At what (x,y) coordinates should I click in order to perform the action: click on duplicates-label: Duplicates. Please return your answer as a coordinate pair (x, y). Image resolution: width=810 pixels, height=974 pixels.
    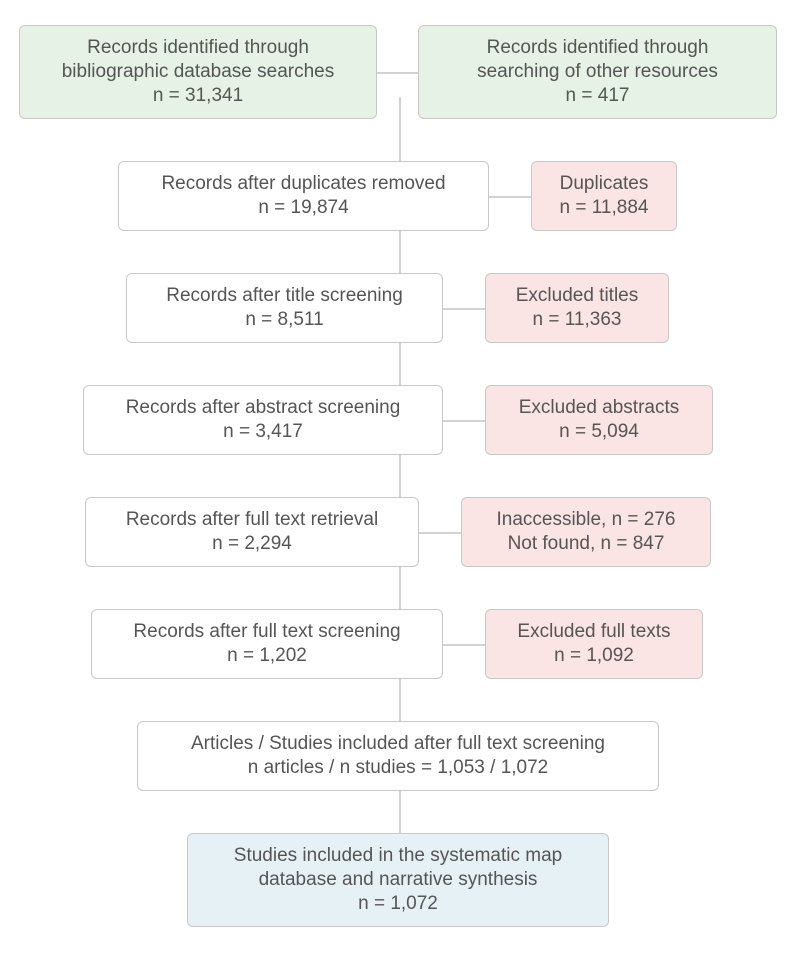
    Looking at the image, I should click on (604, 183).